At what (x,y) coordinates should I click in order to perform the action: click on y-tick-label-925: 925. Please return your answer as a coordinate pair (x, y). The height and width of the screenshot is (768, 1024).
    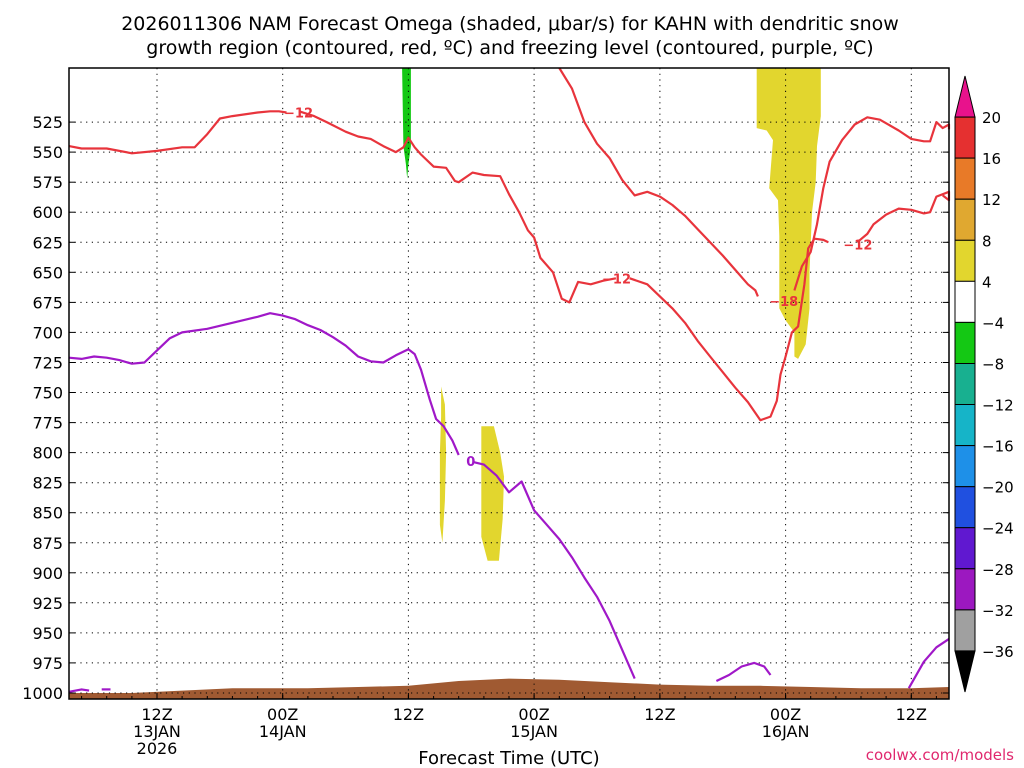
    Looking at the image, I should click on (47, 603).